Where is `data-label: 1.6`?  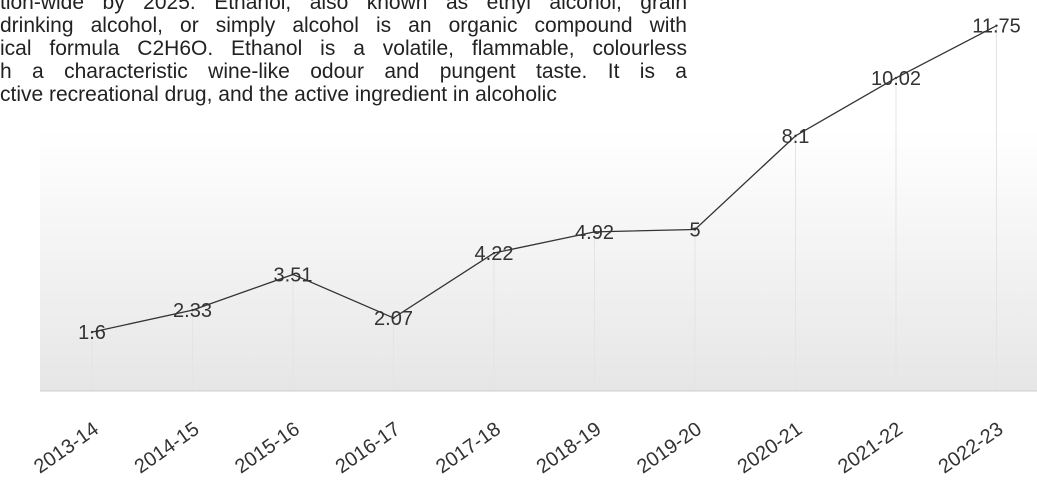 data-label: 1.6 is located at coordinates (92, 333).